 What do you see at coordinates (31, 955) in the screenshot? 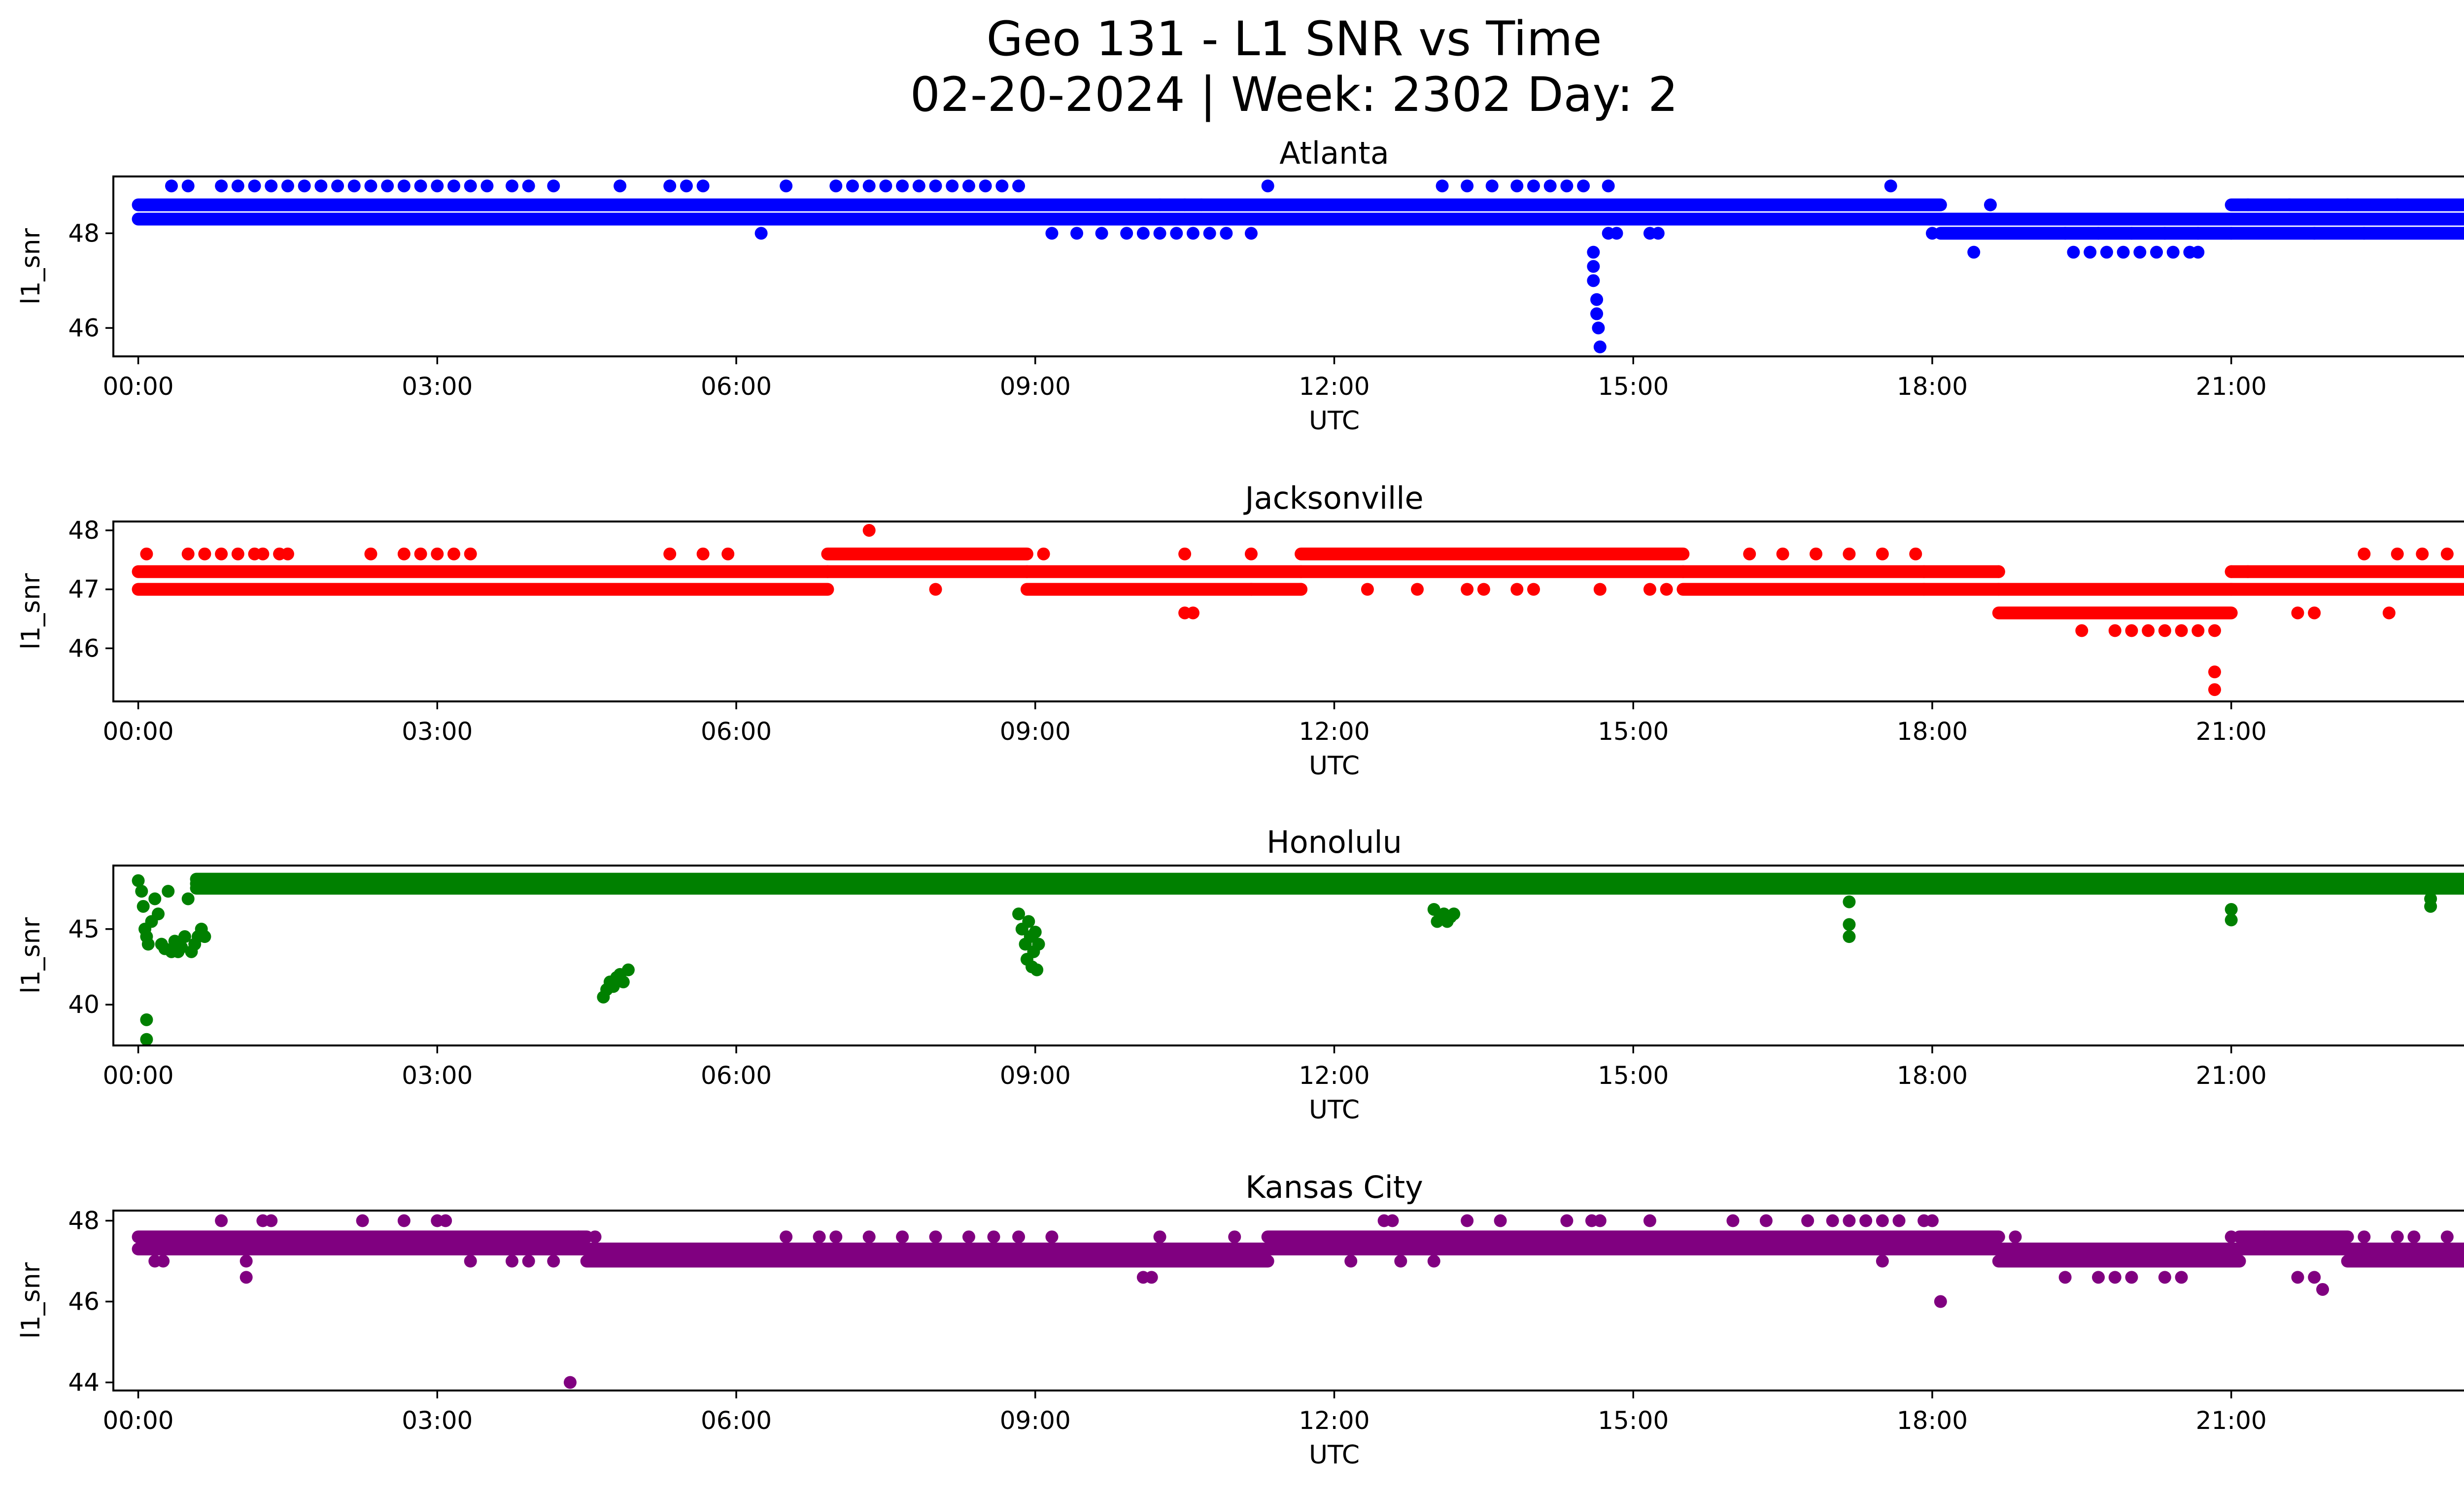
I see `y-axis-label: l1_snr` at bounding box center [31, 955].